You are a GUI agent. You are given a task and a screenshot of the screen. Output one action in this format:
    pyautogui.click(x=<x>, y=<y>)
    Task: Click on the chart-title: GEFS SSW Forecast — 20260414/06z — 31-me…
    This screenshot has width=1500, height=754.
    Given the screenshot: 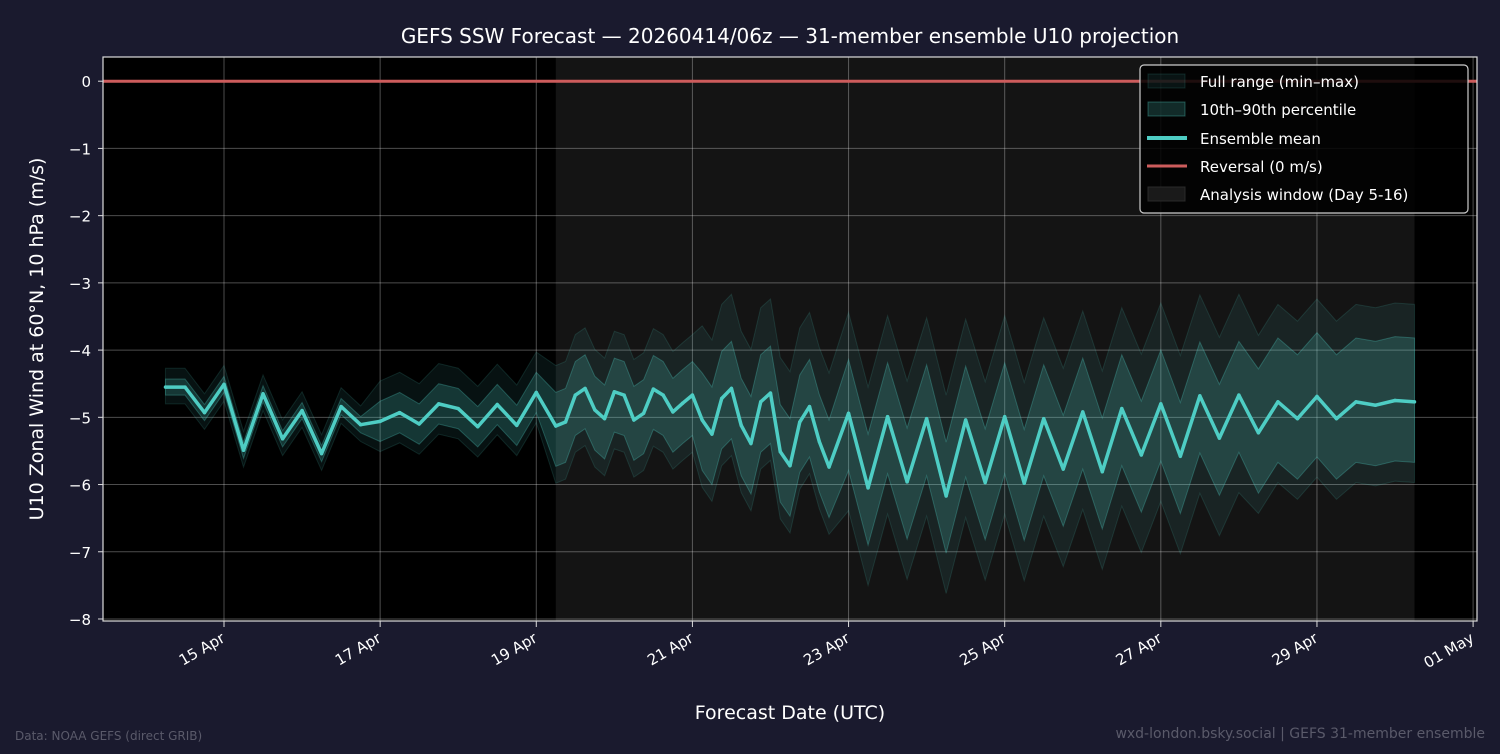 What is the action you would take?
    pyautogui.click(x=790, y=36)
    